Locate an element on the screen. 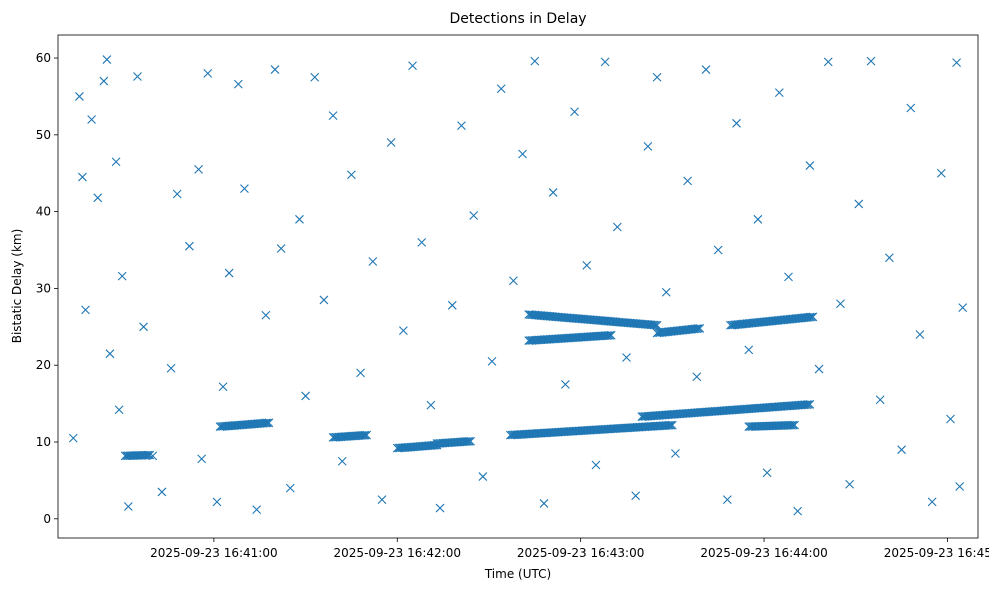  y-axis-label: Bistatic Delay (km) is located at coordinates (17, 286).